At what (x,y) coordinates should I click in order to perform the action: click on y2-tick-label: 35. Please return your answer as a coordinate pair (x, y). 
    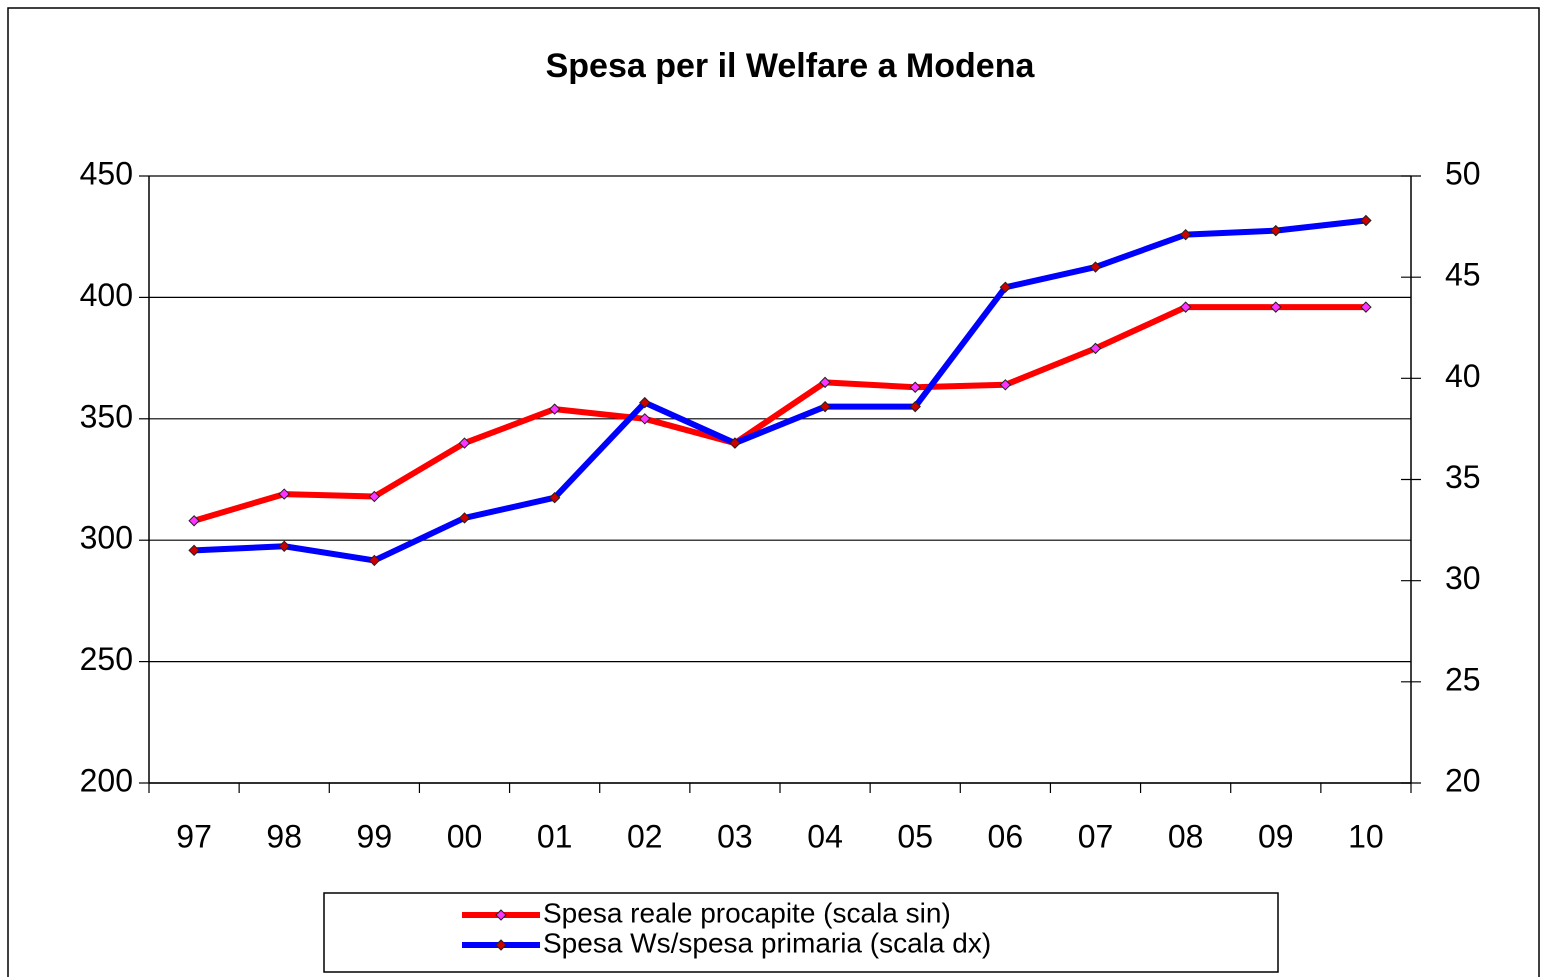
    Looking at the image, I should click on (1463, 477).